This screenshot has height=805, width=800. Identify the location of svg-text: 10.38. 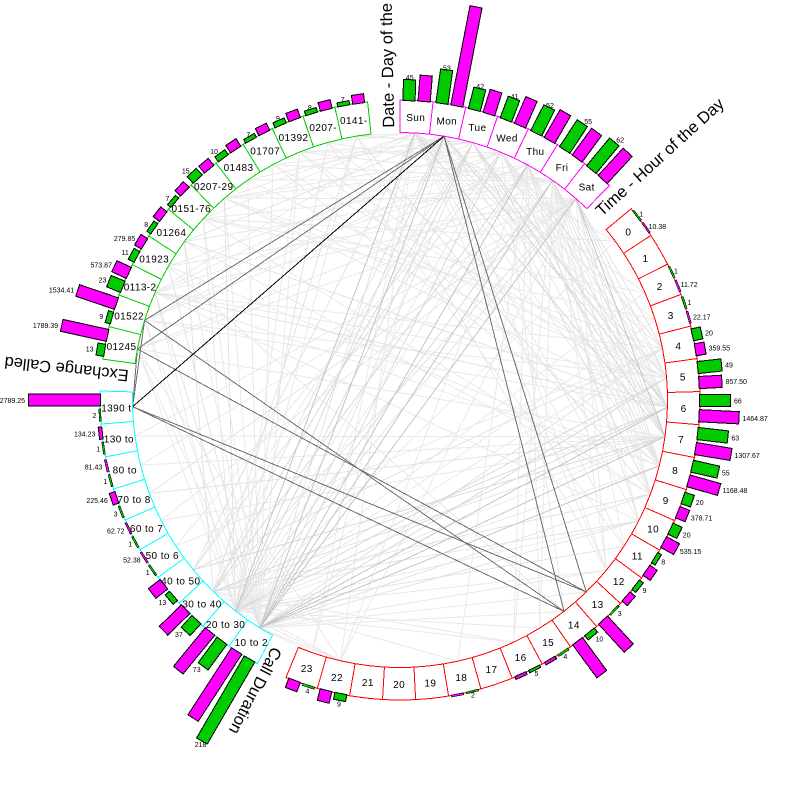
(658, 227).